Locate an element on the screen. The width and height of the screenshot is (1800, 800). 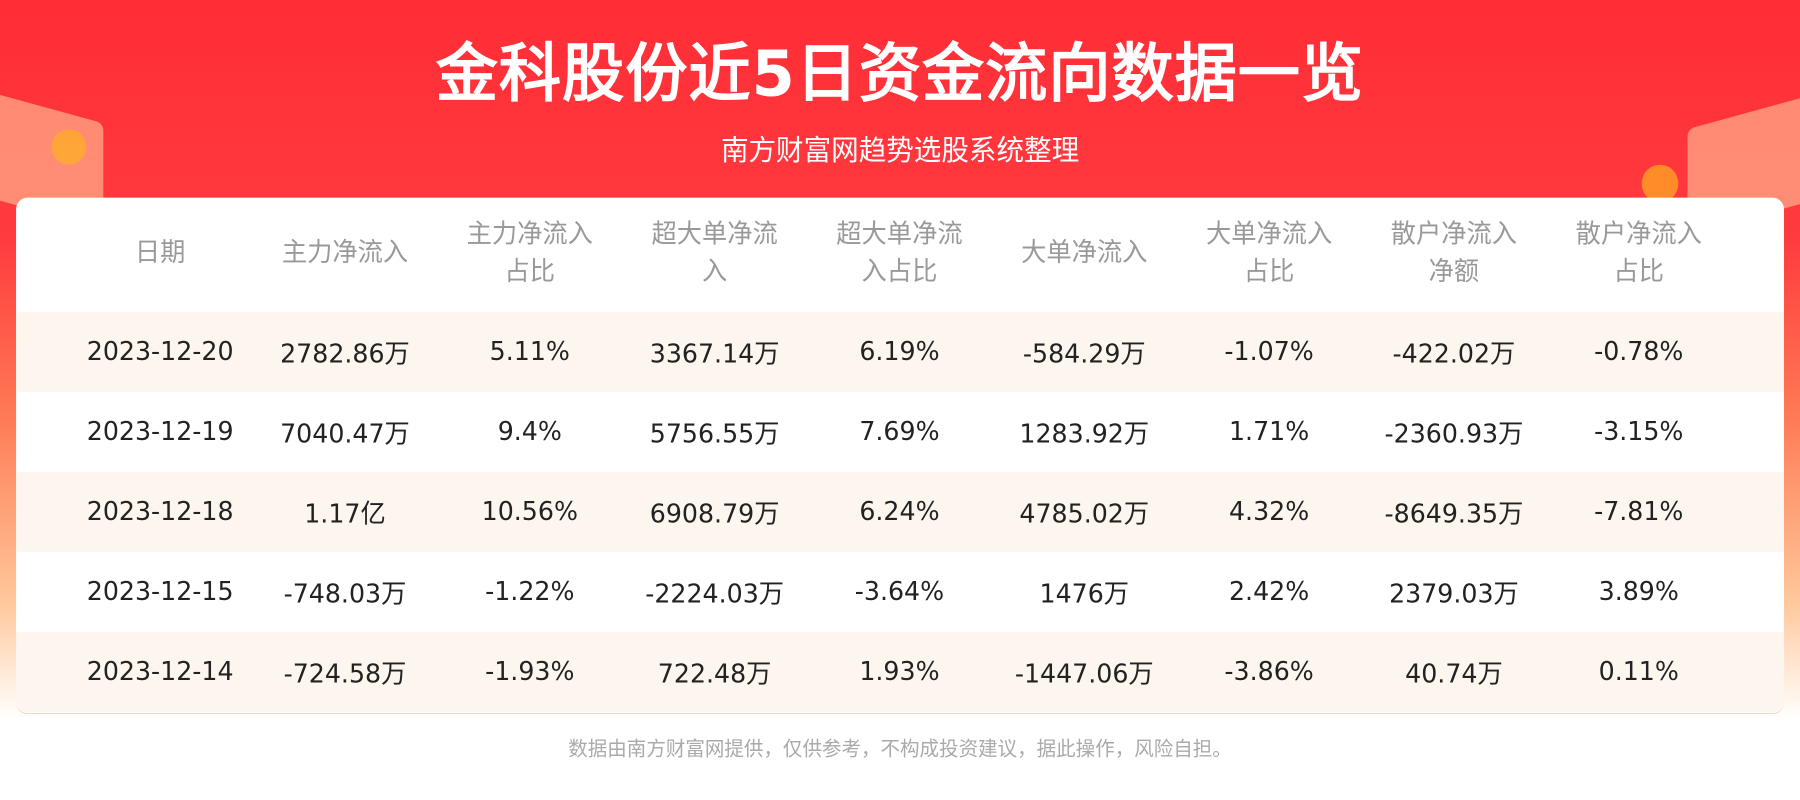
column-header: 散户净流入 净额 is located at coordinates (1454, 254).